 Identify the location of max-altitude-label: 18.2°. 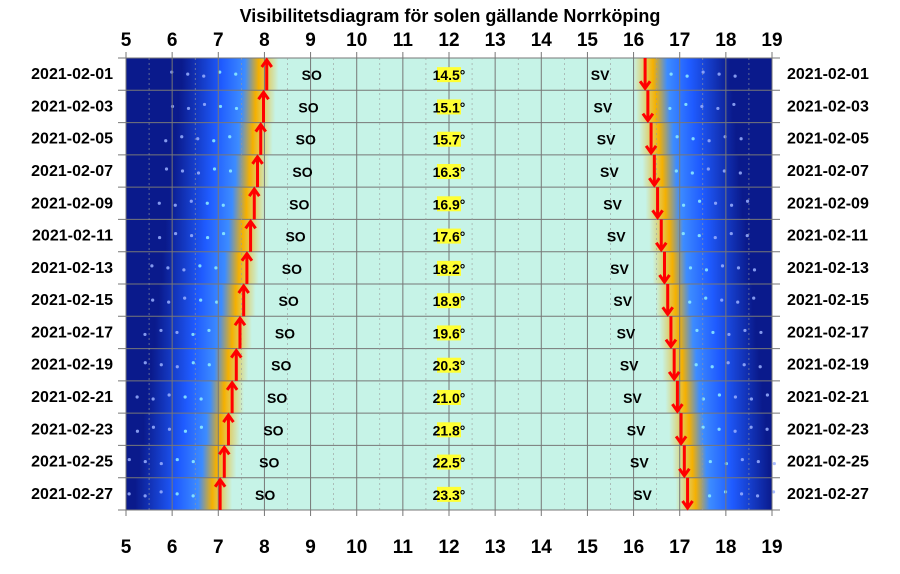
(449, 269).